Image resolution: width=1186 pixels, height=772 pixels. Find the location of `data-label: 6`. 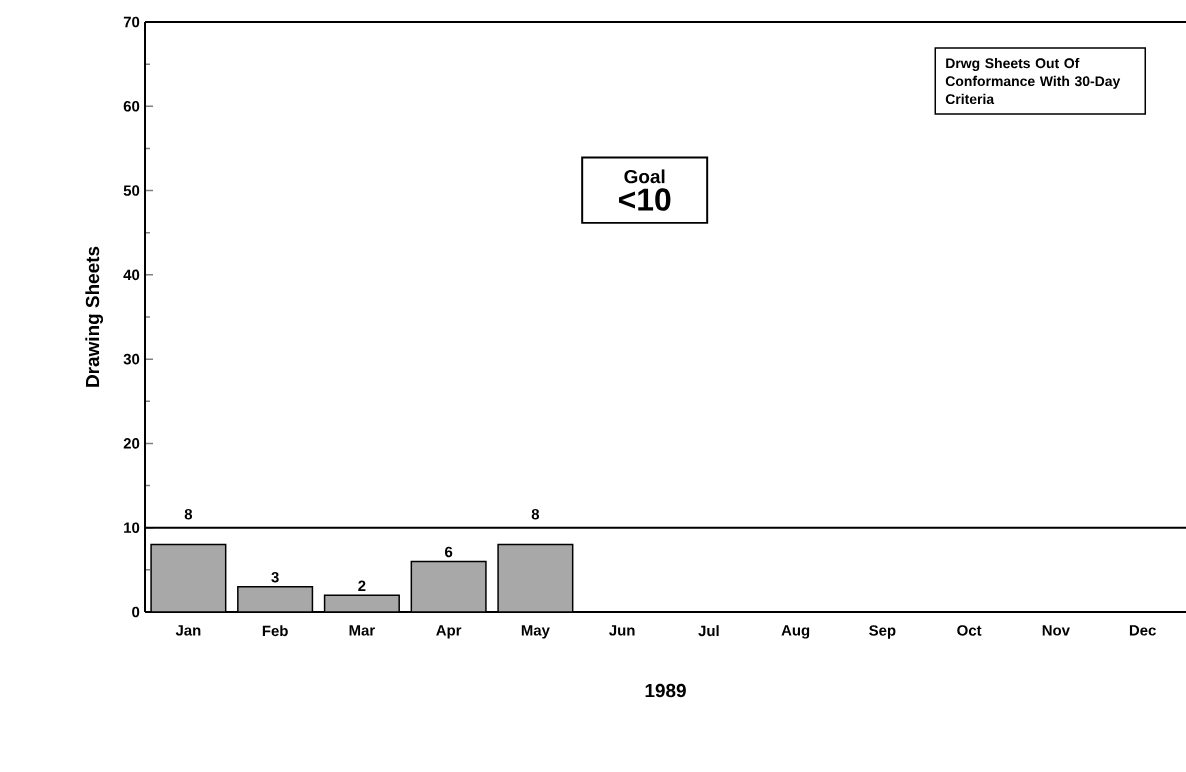

data-label: 6 is located at coordinates (449, 552).